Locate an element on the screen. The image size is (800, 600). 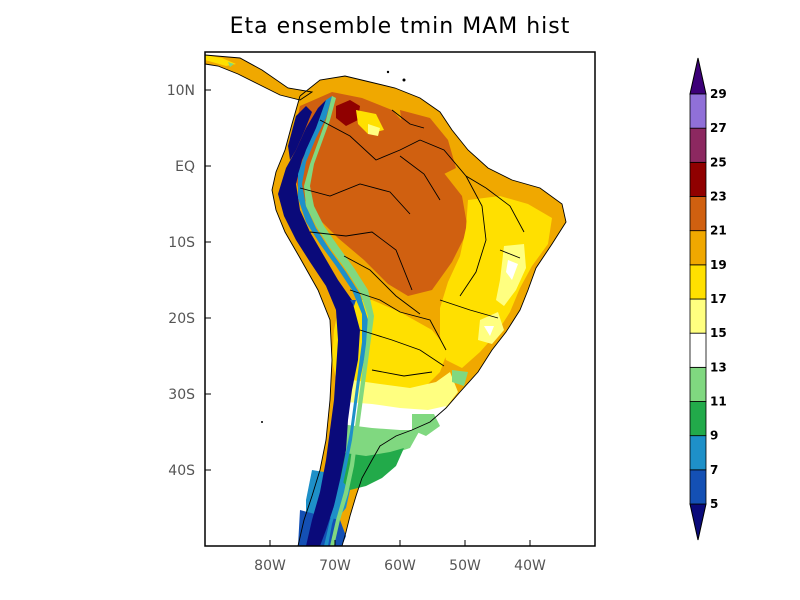
lon-tick-label: 60W is located at coordinates (400, 566).